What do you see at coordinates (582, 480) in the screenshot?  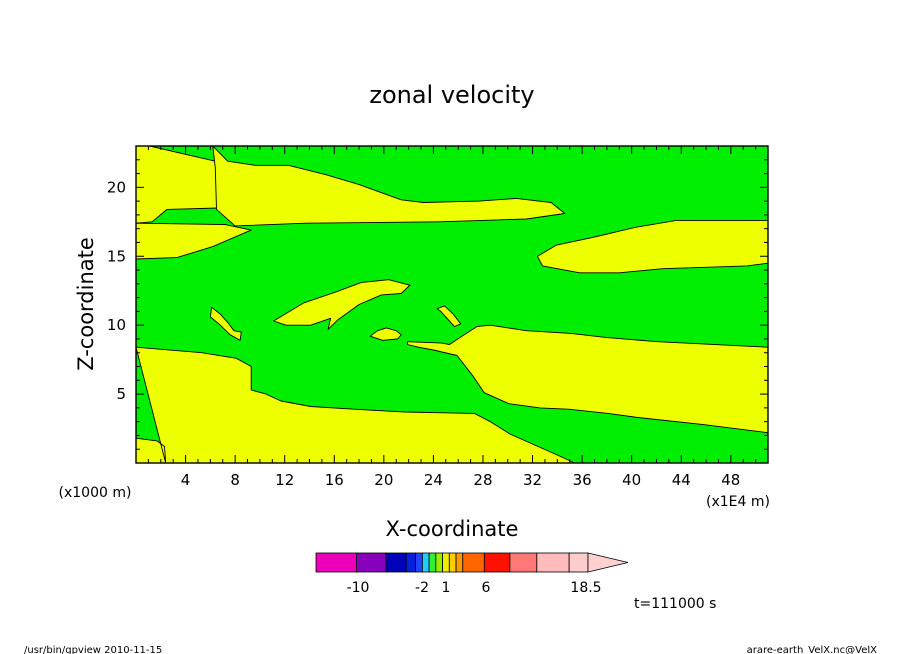 I see `x-tick-label: 36` at bounding box center [582, 480].